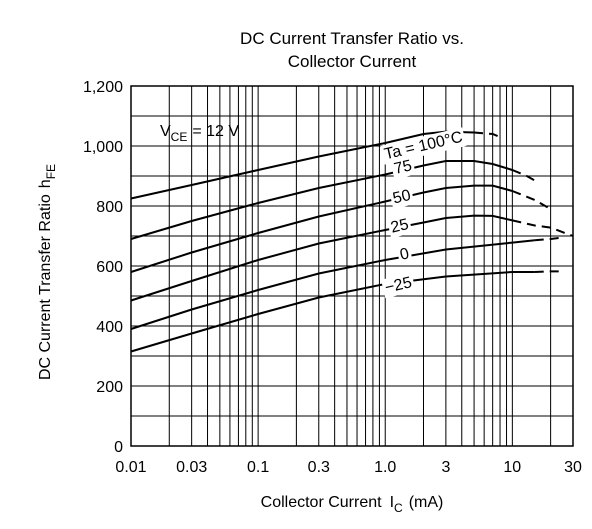 The image size is (592, 529). What do you see at coordinates (191, 467) in the screenshot?
I see `x-tick-label-1: 0.03` at bounding box center [191, 467].